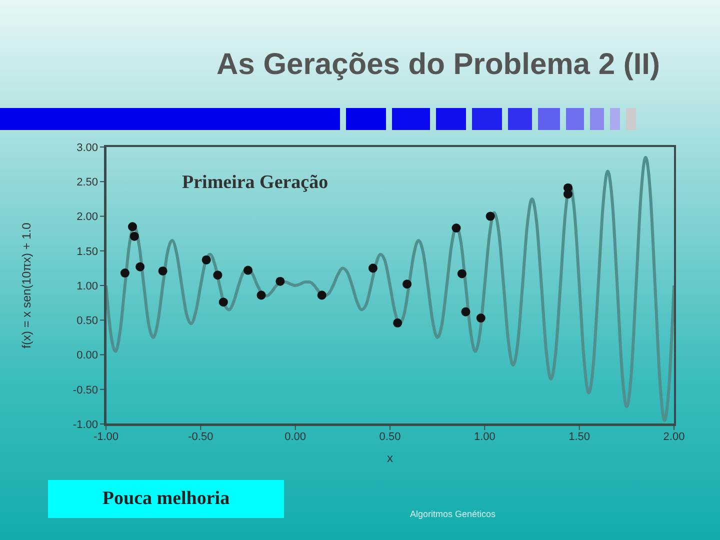  What do you see at coordinates (87, 356) in the screenshot?
I see `y-tick-label: 0.00` at bounding box center [87, 356].